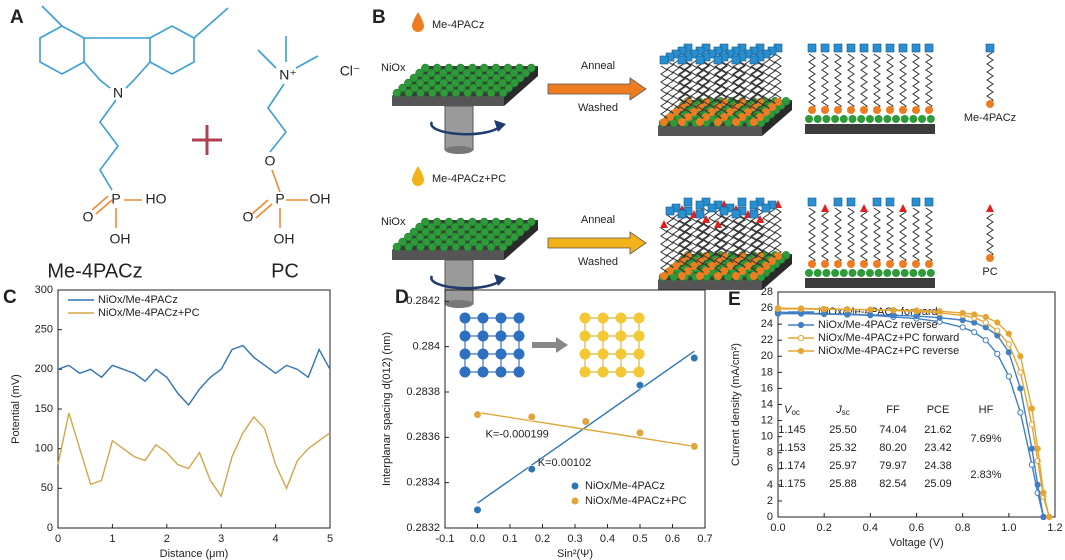 The height and width of the screenshot is (560, 1065). What do you see at coordinates (458, 25) in the screenshot?
I see `precursor-label: Me-4PACz` at bounding box center [458, 25].